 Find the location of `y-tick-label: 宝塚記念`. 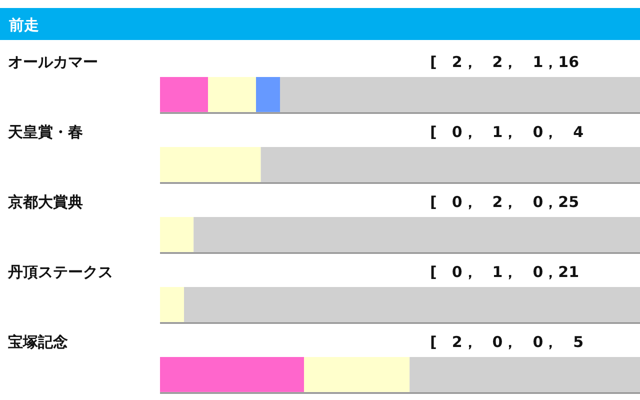

y-tick-label: 宝塚記念 is located at coordinates (38, 342).